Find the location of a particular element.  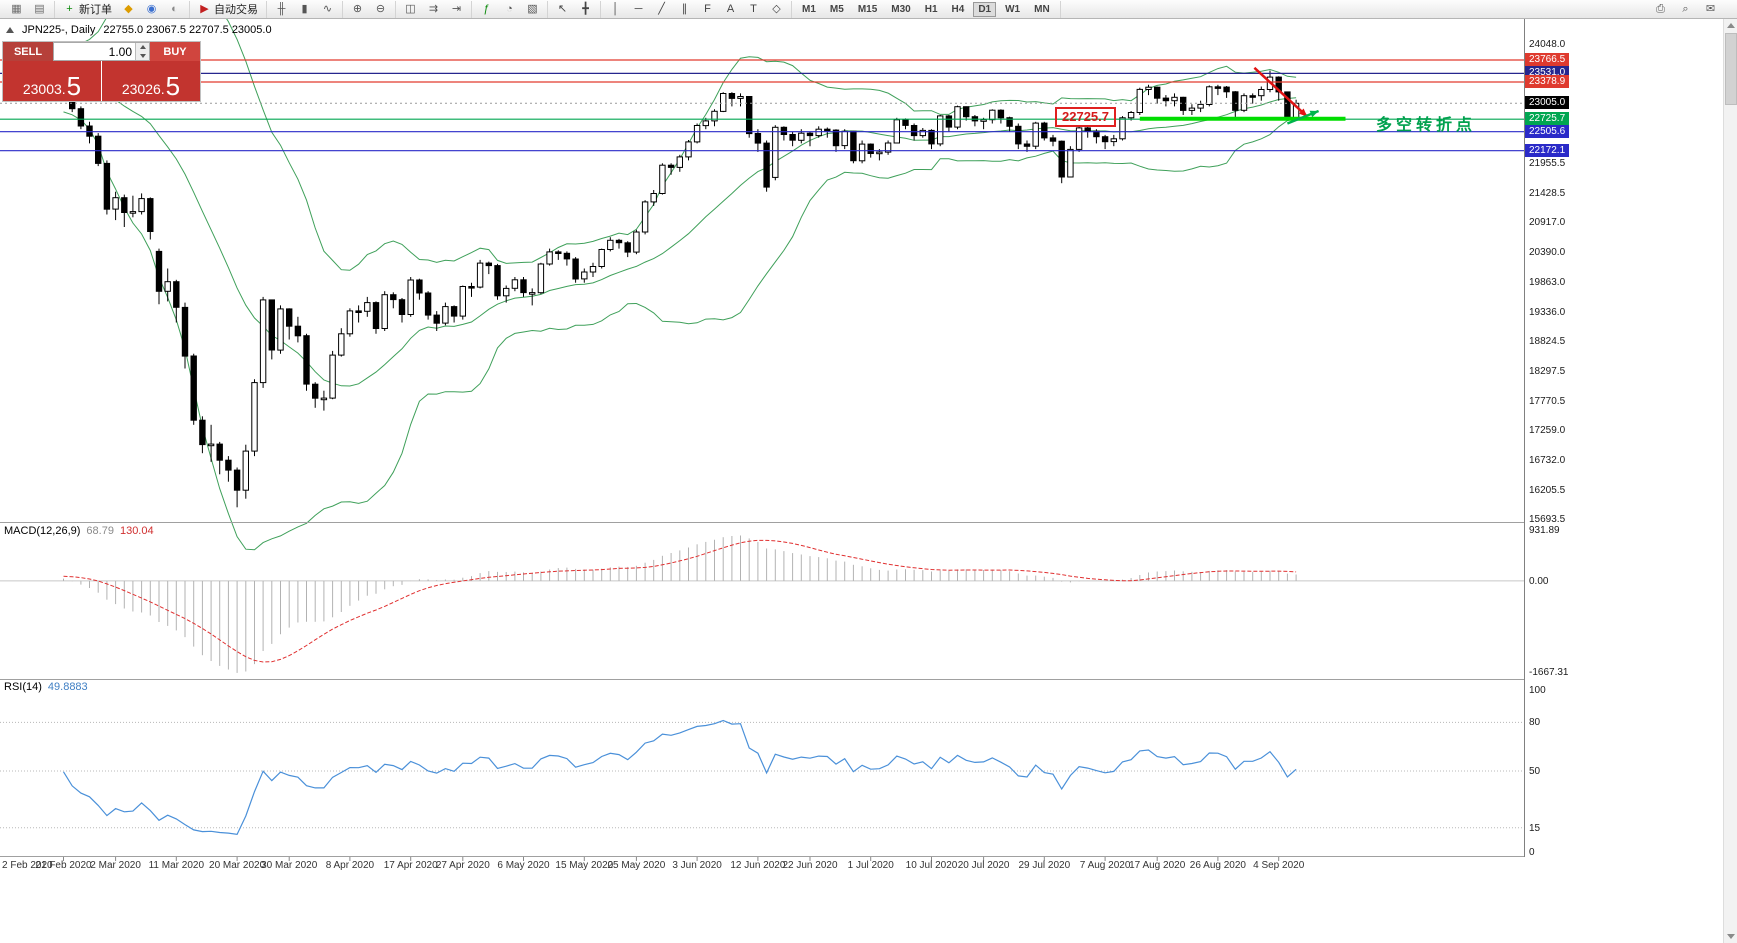

volume-up-button is located at coordinates (142, 47).